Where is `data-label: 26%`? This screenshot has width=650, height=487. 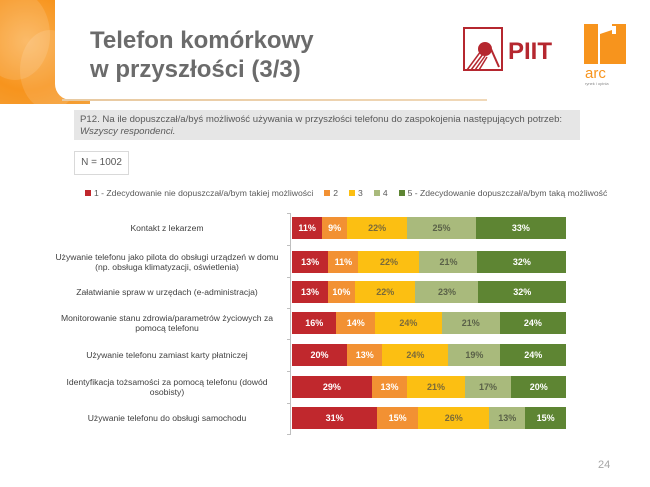 data-label: 26% is located at coordinates (453, 418).